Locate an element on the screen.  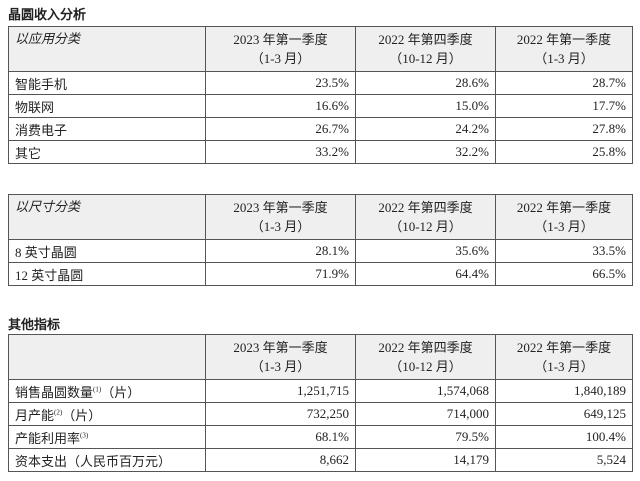
row-label: 产能利用率(3) is located at coordinates (107, 437).